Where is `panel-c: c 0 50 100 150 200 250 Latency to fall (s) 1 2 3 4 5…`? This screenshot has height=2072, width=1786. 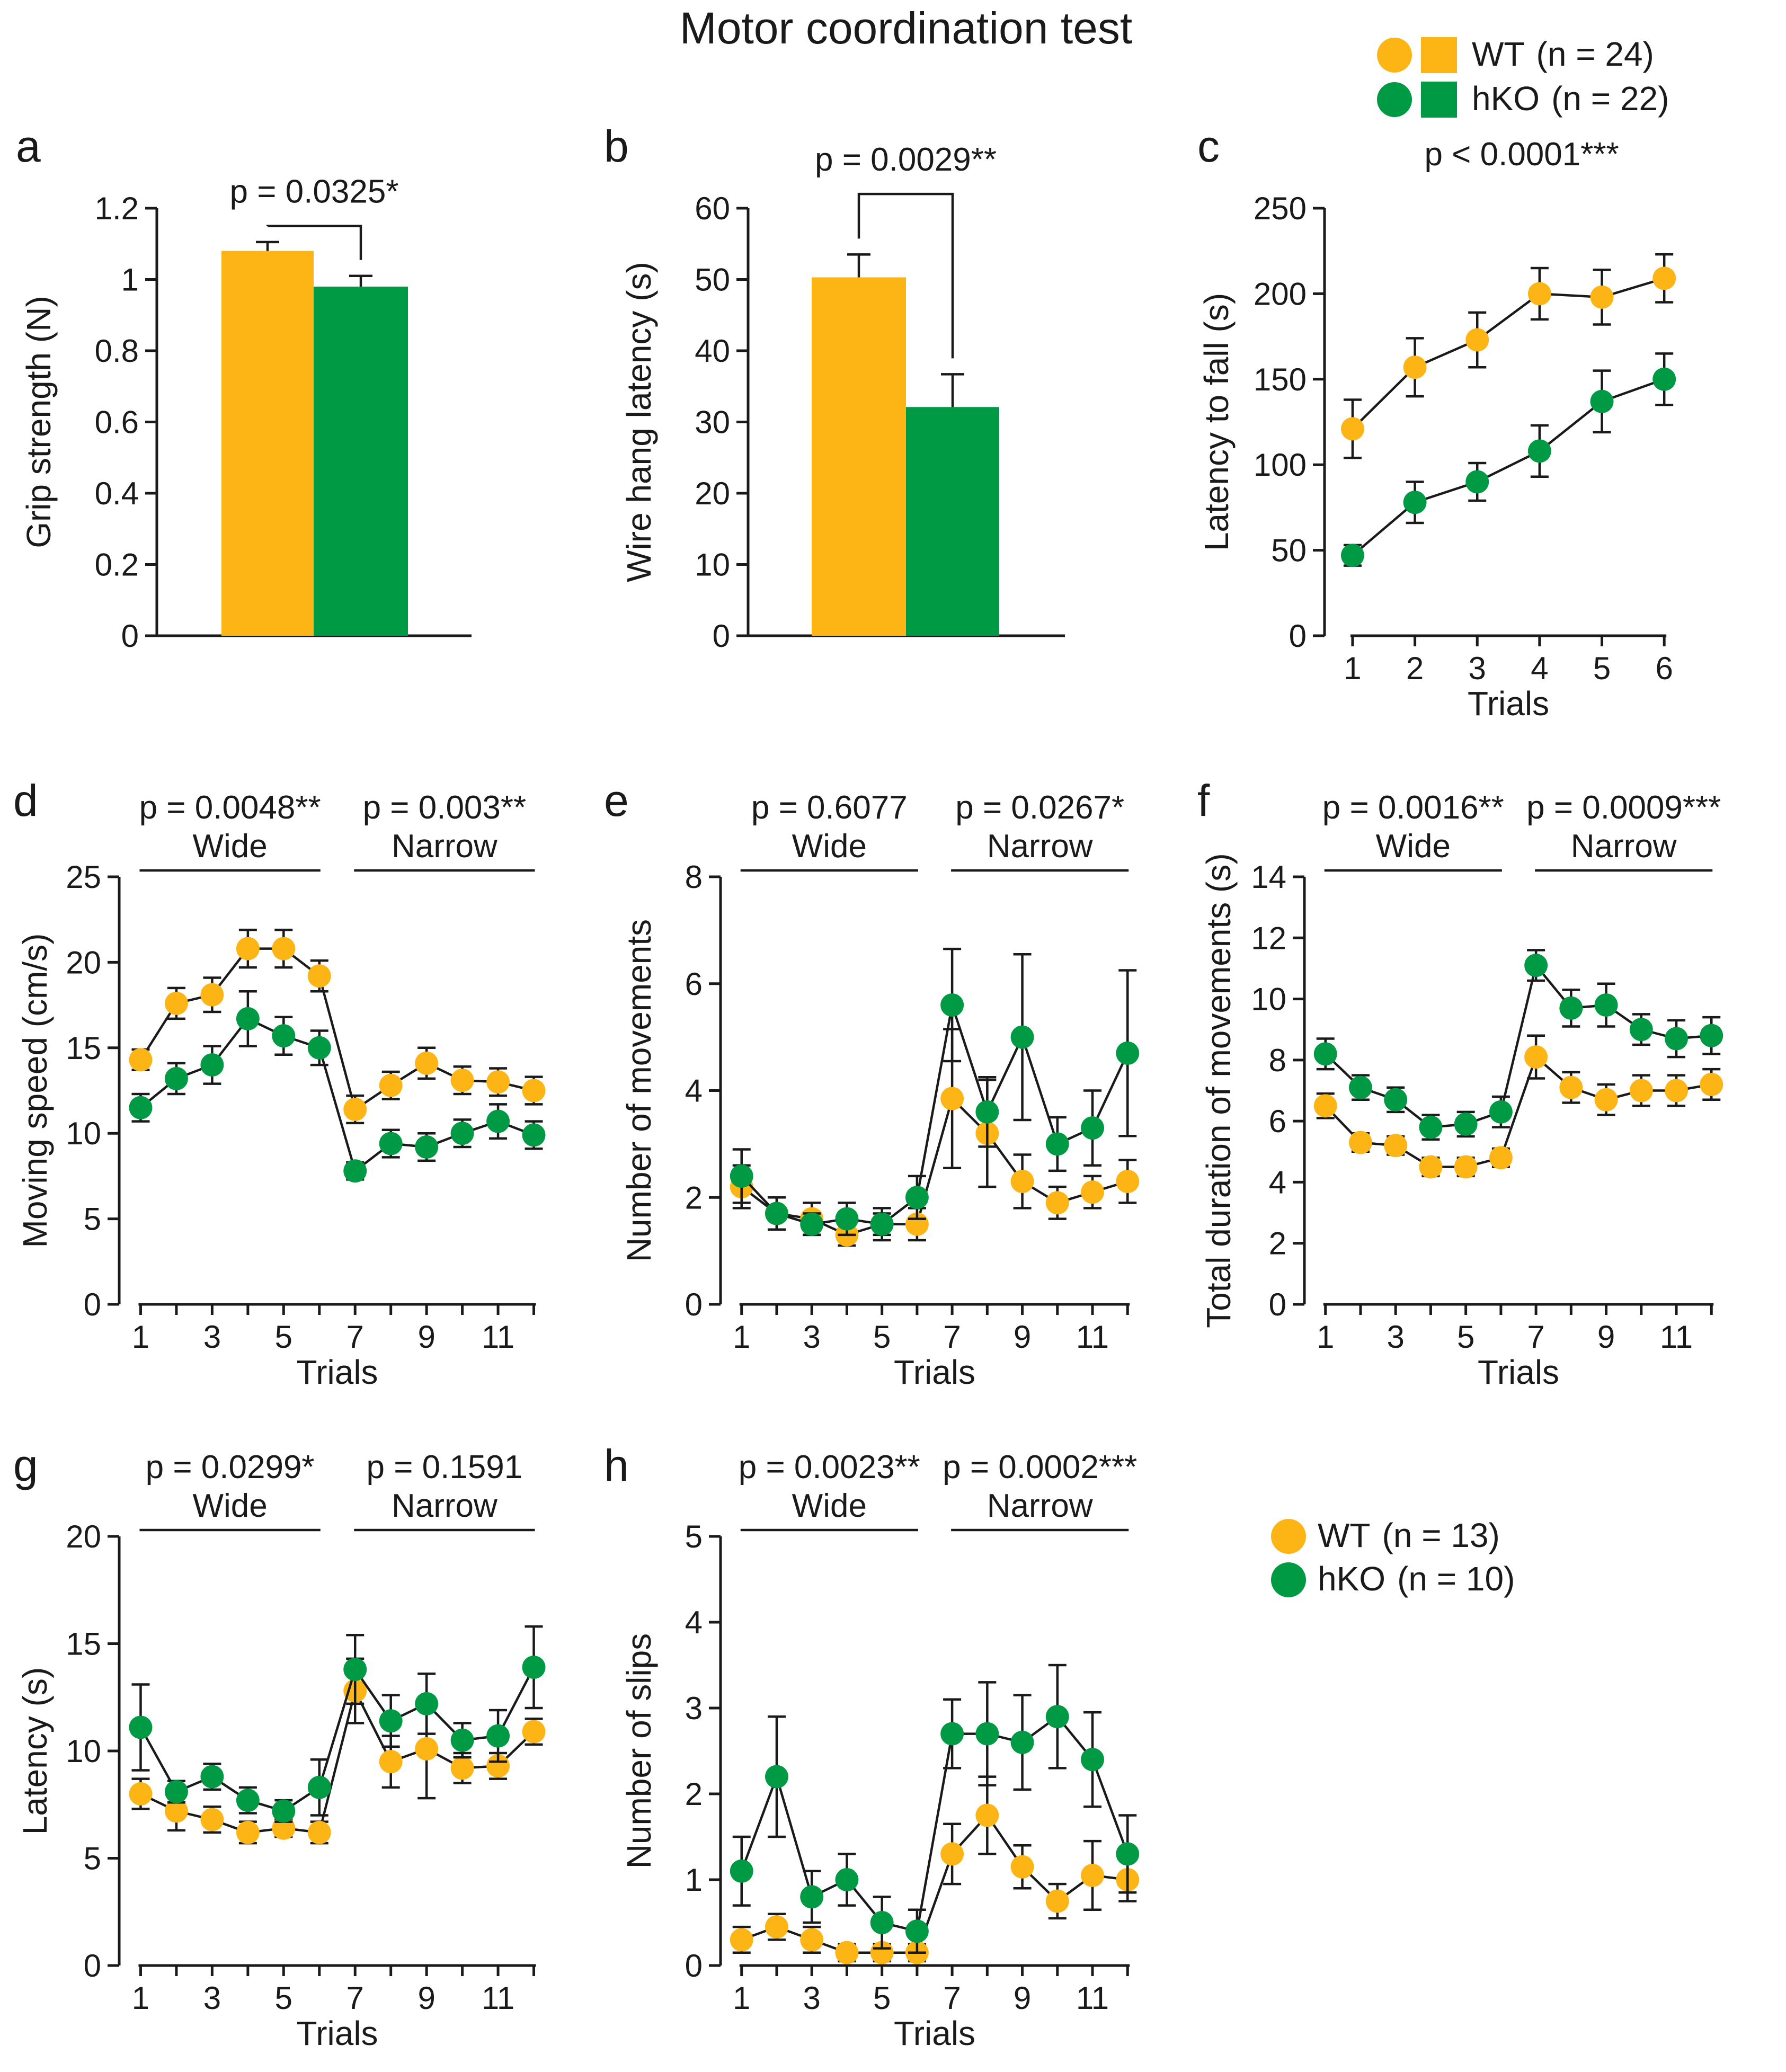
panel-c: c 0 50 100 150 200 250 Latency to fall (s) 1 2 3 4 5… is located at coordinates (1436, 422).